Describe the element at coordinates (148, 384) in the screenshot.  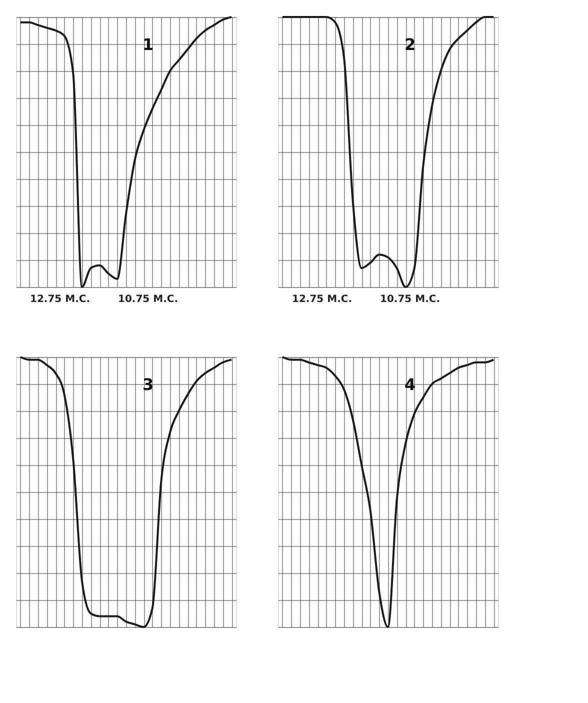
I see `text: 3` at that location.